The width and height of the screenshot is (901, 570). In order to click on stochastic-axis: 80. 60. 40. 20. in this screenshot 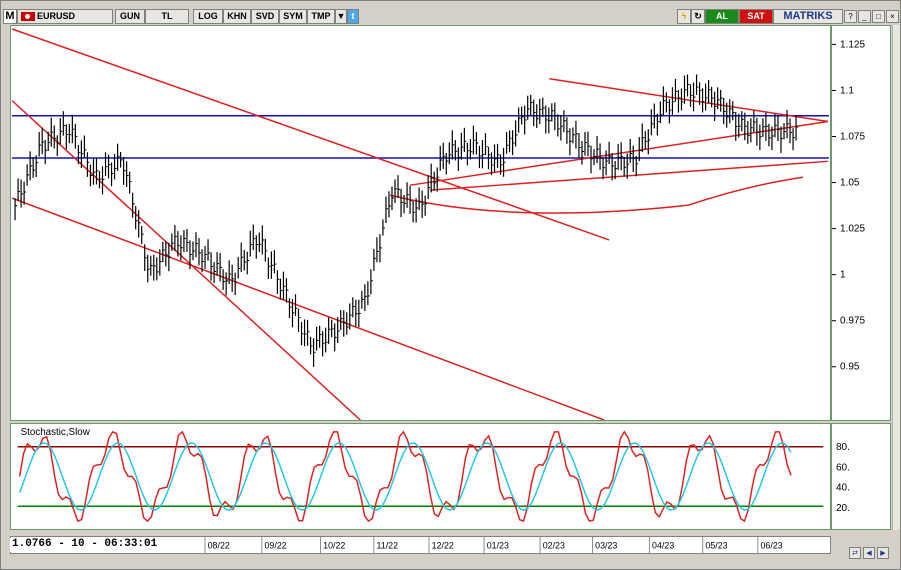, I will do `click(861, 476)`.